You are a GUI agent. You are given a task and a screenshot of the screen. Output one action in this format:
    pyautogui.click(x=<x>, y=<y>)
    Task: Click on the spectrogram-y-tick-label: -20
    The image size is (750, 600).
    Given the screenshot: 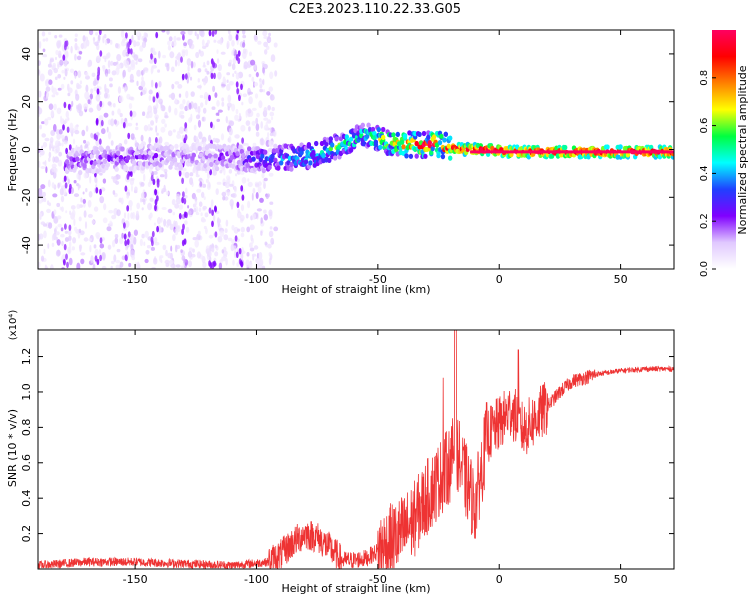 What is the action you would take?
    pyautogui.click(x=26, y=197)
    